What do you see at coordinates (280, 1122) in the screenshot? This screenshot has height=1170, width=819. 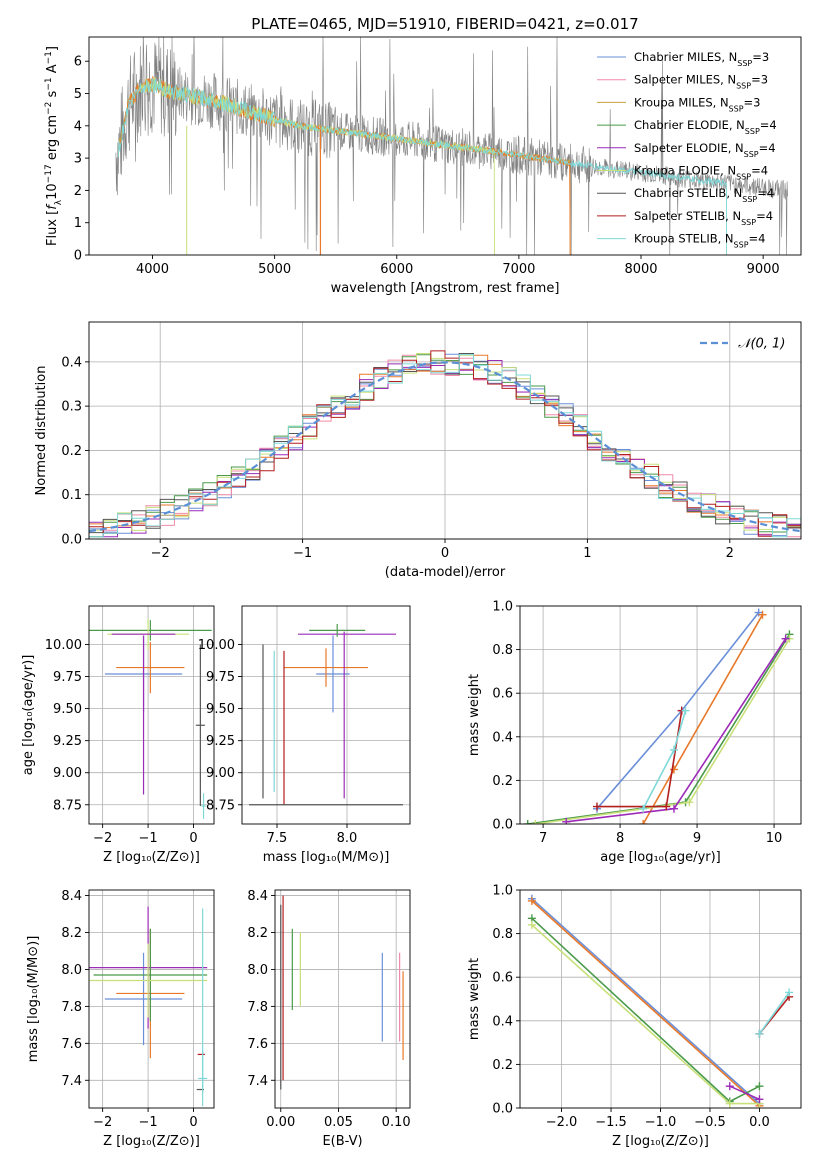 I see `x-tick-label: 0.00` at bounding box center [280, 1122].